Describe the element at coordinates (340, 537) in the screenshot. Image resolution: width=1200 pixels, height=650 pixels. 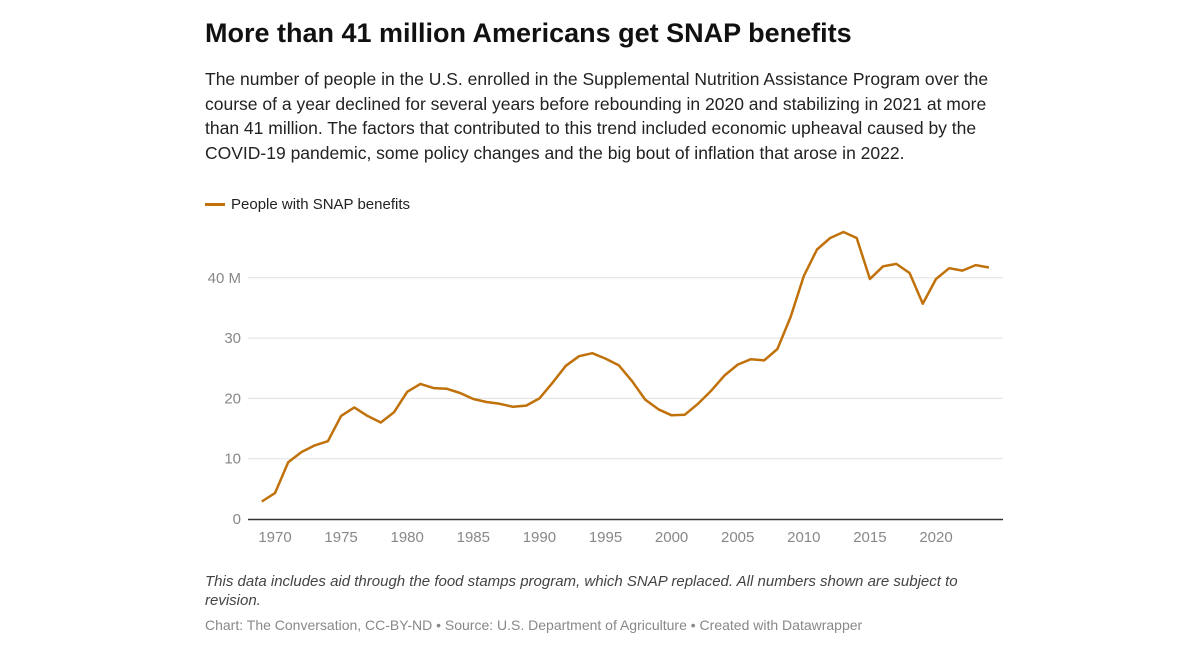
I see `x-tick-label: 1975` at that location.